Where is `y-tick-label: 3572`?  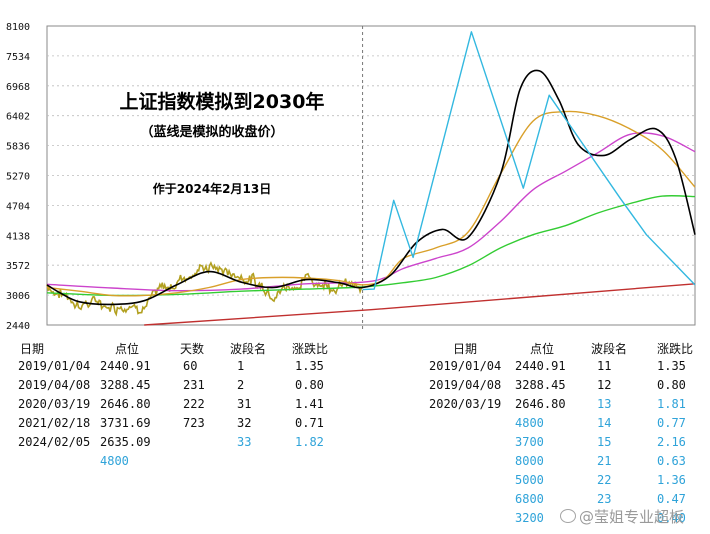
y-tick-label: 3572 is located at coordinates (18, 266).